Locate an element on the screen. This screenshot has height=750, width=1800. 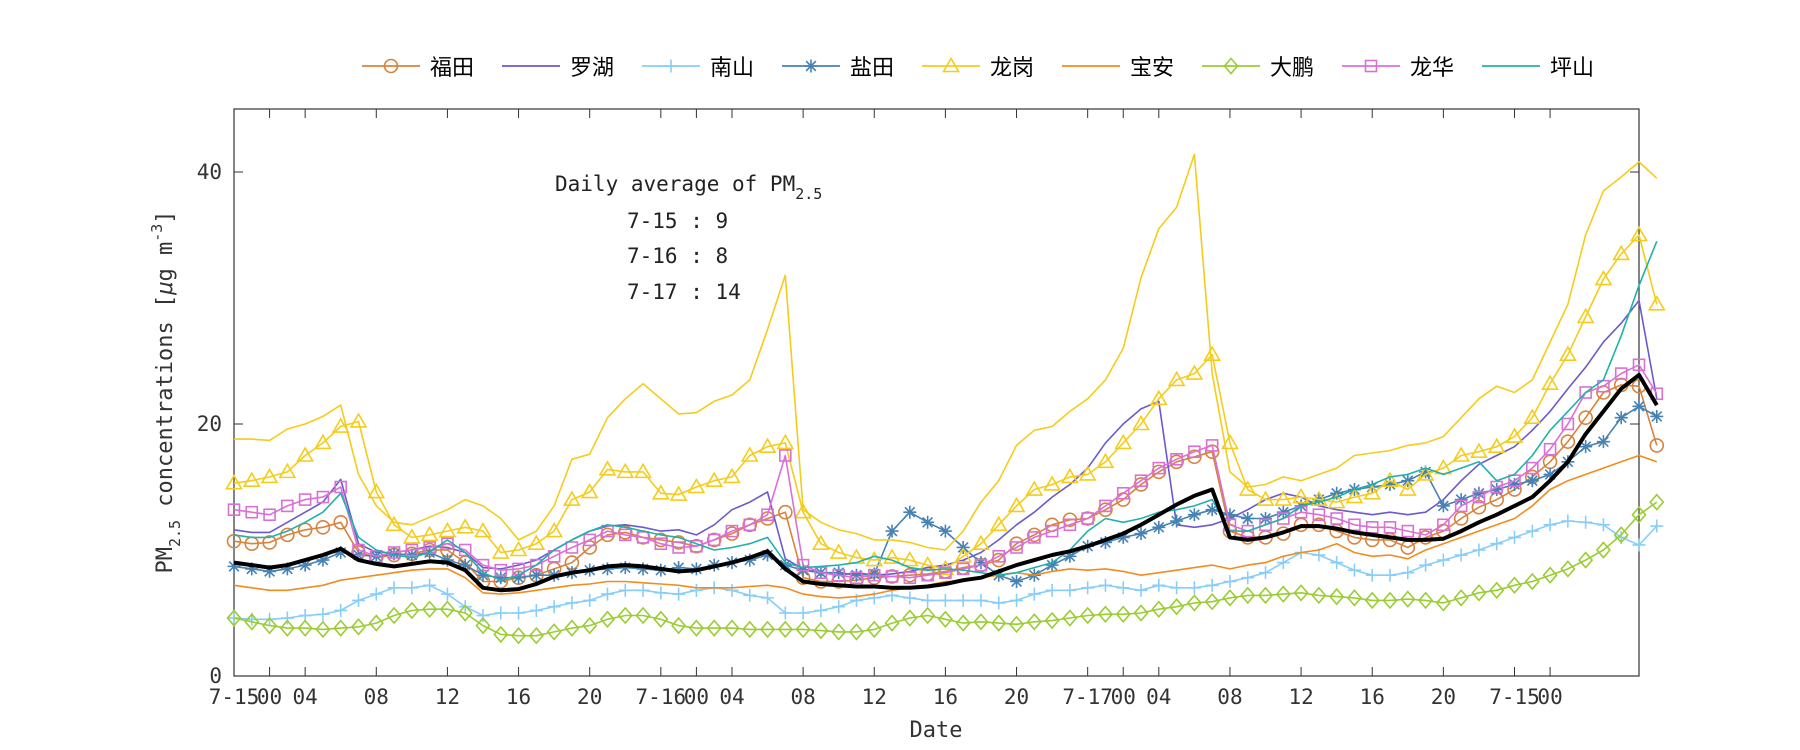
annotation-line-1: 7-15 : 9 is located at coordinates (677, 221).